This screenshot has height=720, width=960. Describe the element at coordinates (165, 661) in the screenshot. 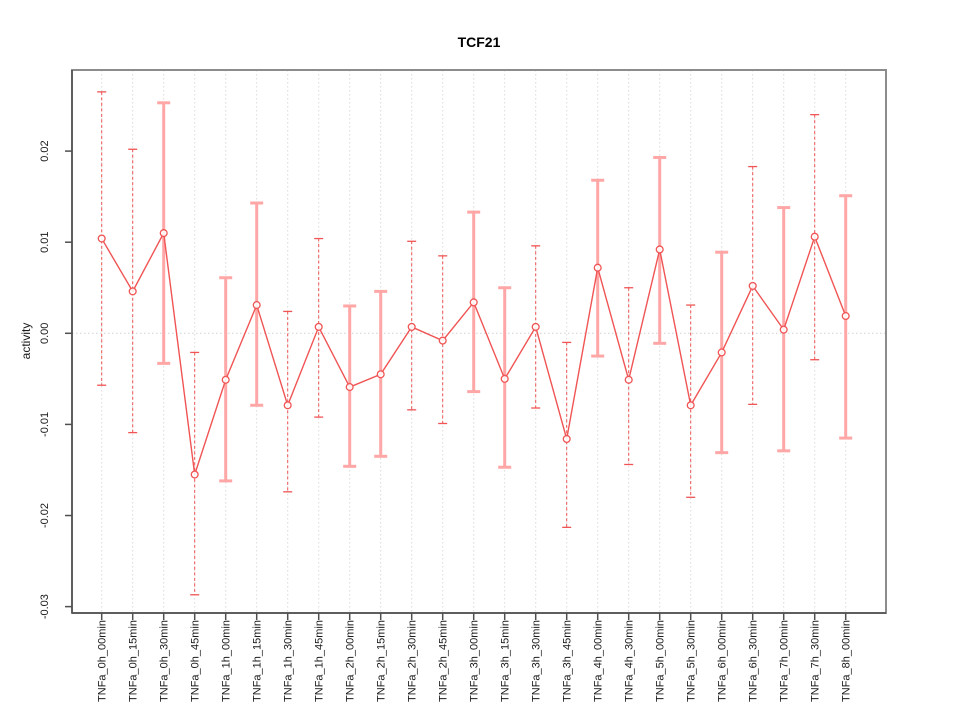

I see `x-tick-label: TNFa_0h_30min` at that location.